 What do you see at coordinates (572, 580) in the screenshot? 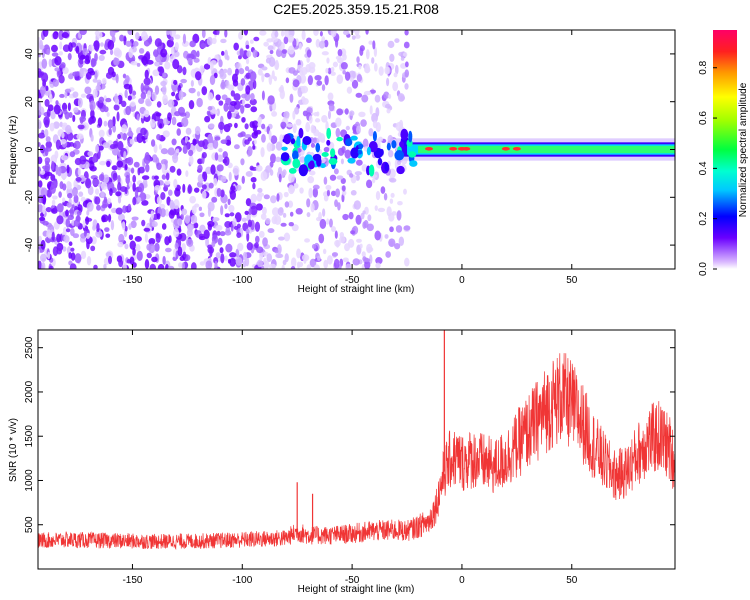
I see `x-tick-label: 50` at bounding box center [572, 580].